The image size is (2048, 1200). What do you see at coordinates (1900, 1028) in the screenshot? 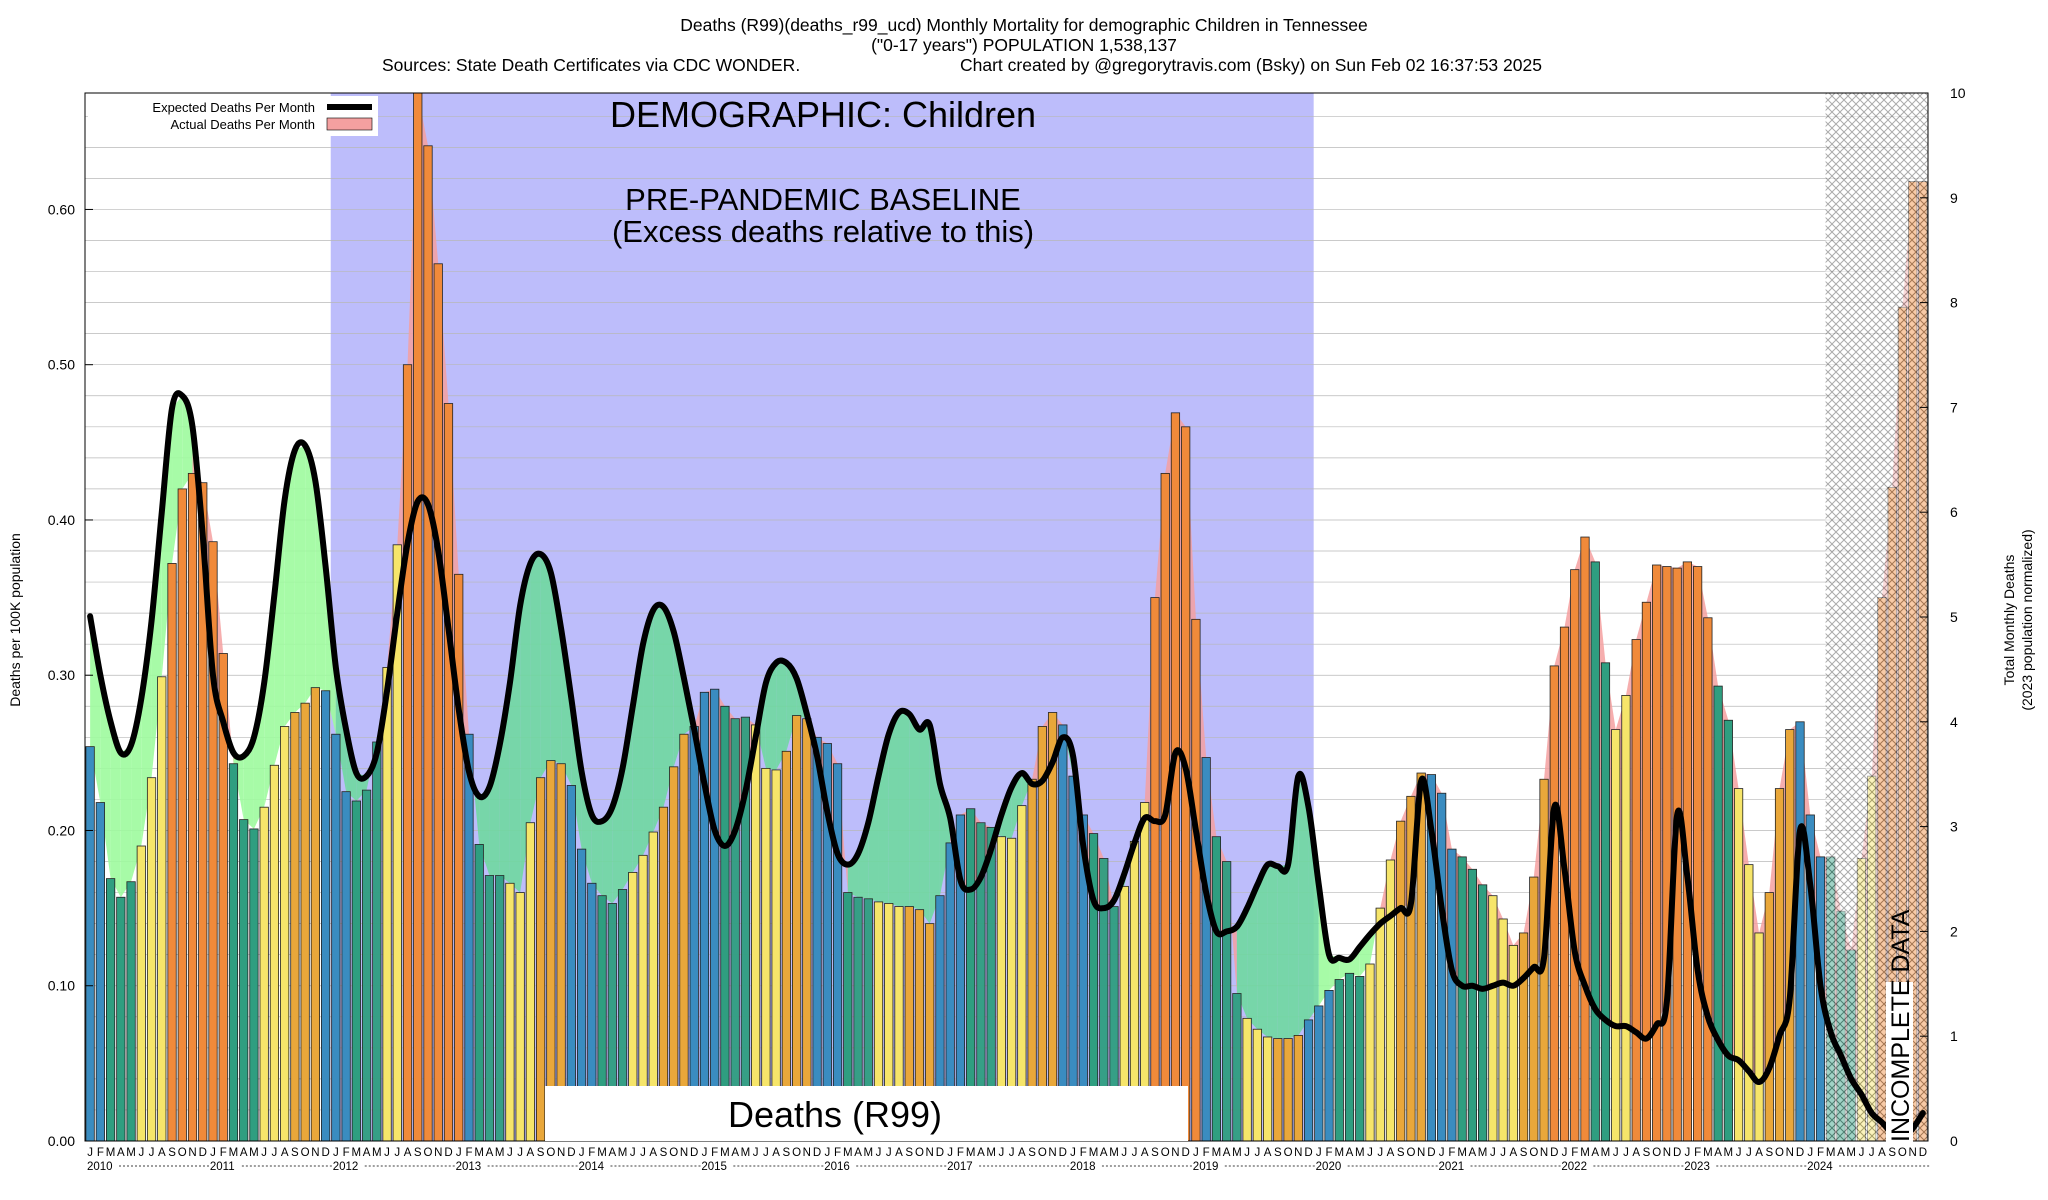
I see `incomplete-label-group: INCOMPLETE DATA` at bounding box center [1900, 1028].